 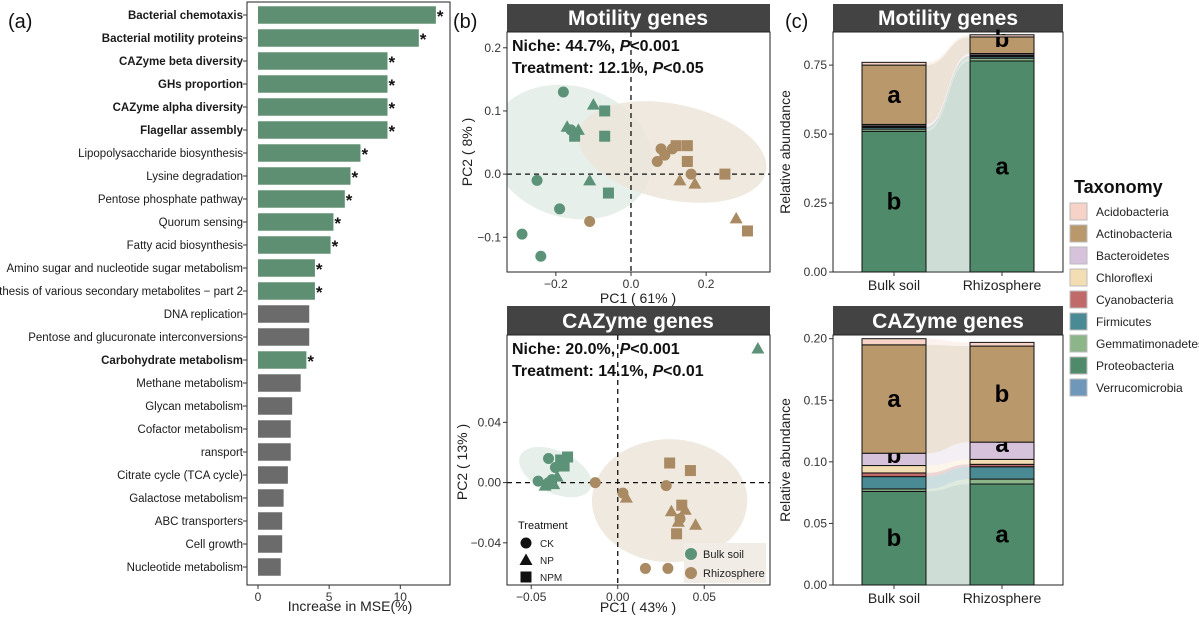 I want to click on motility-taxa-frame, so click(x=948, y=152).